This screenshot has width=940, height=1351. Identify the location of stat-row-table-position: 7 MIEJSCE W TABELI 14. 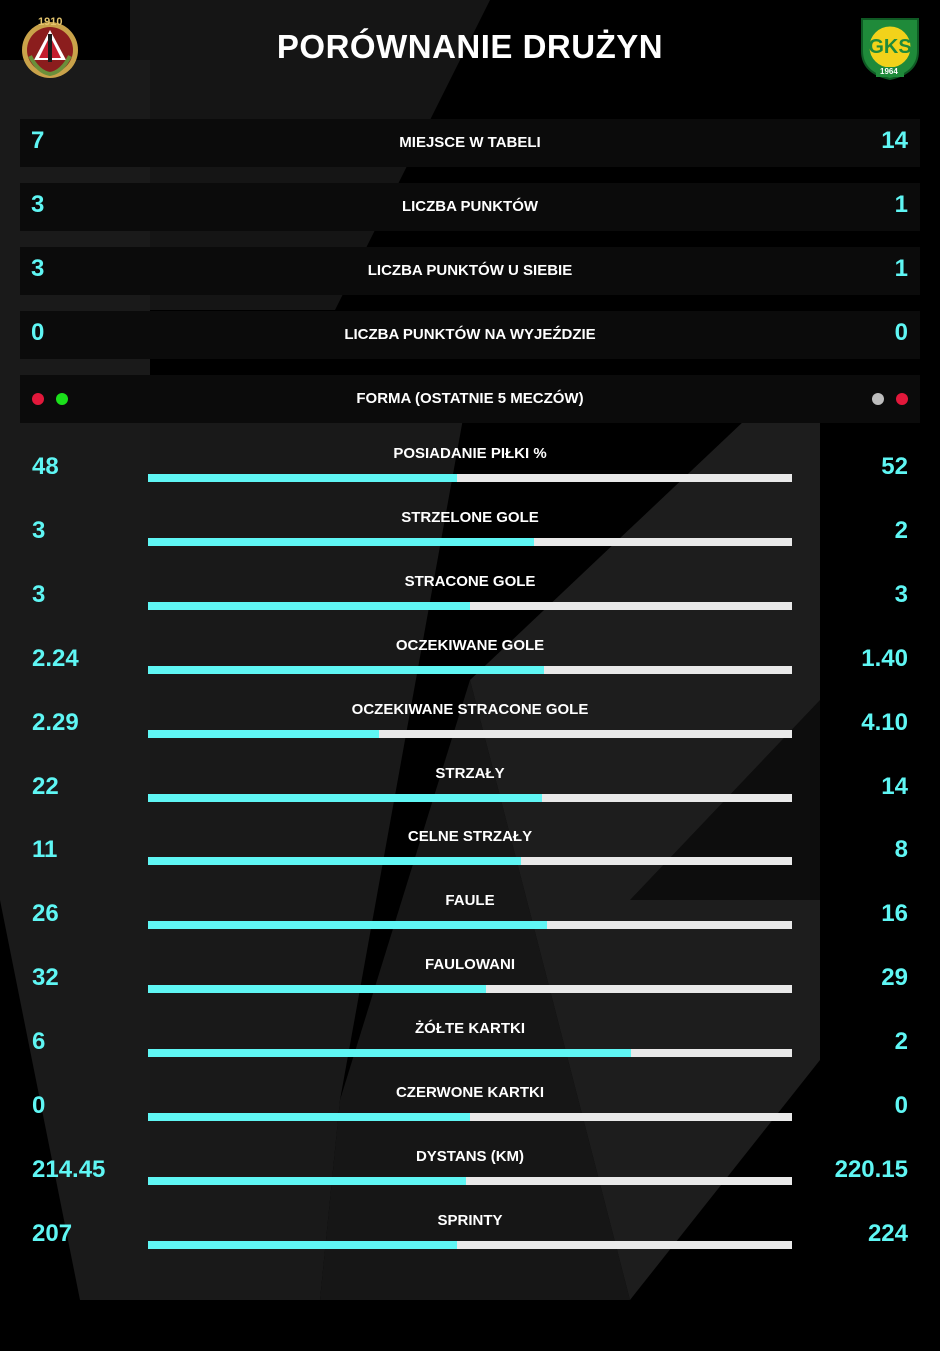
(470, 143).